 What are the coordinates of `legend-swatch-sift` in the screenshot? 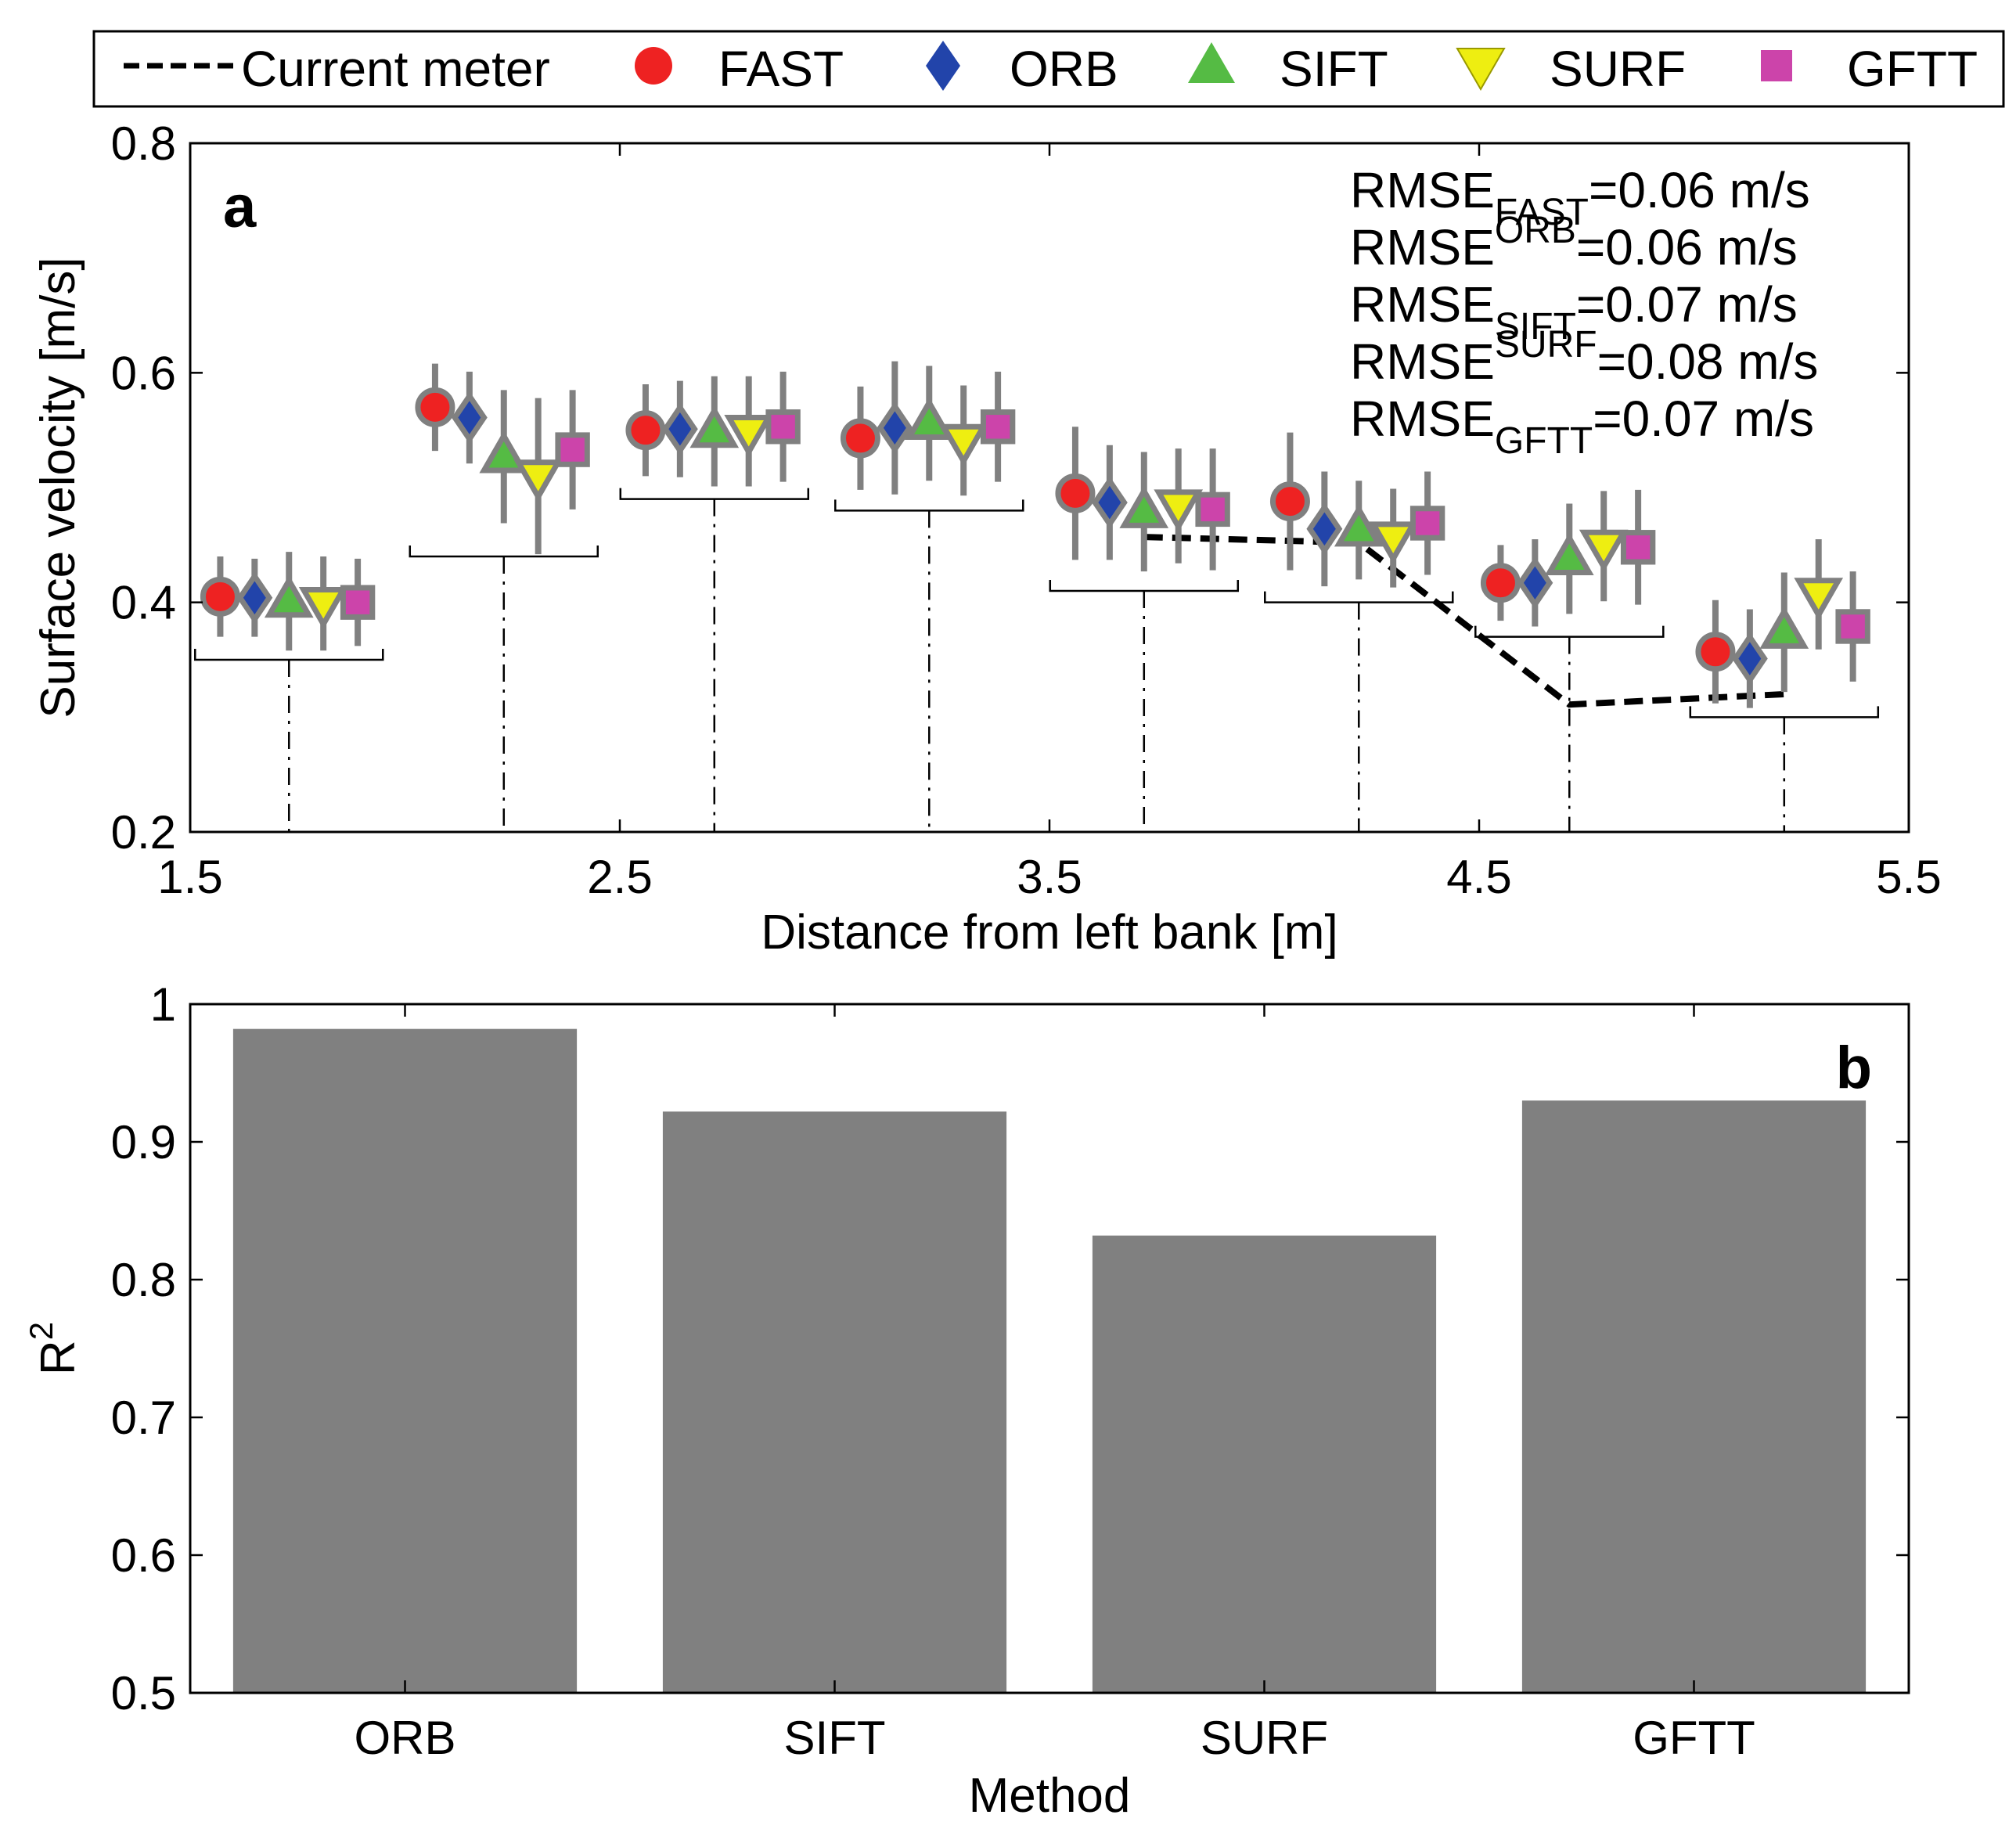 It's located at (1211, 62).